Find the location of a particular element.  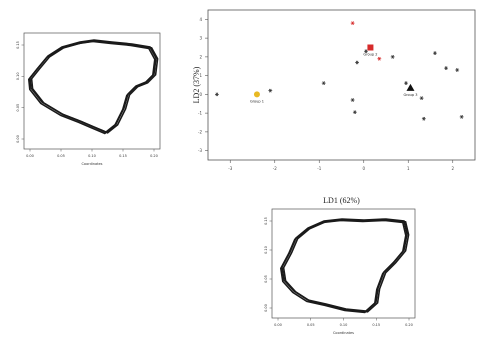

x-axis-label: LD1 (62%) is located at coordinates (341, 200).